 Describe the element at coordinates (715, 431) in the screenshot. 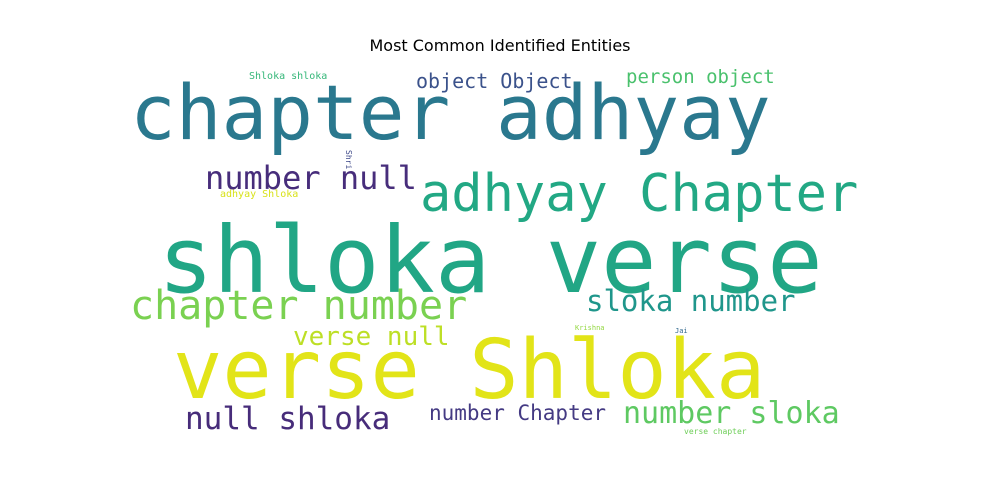

I see `word-verse-chapter: verse chapter` at that location.